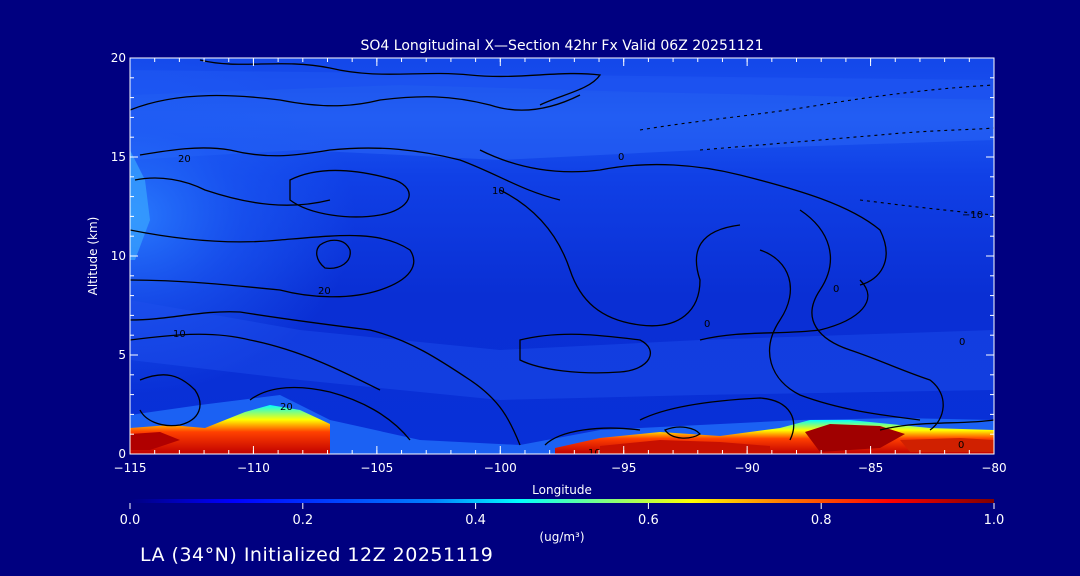  Describe the element at coordinates (562, 501) in the screenshot. I see `colorbar` at that location.